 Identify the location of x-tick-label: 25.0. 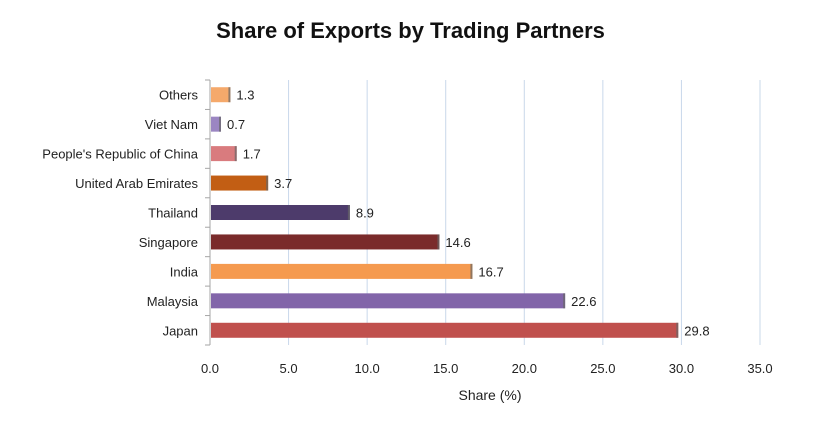
(602, 368).